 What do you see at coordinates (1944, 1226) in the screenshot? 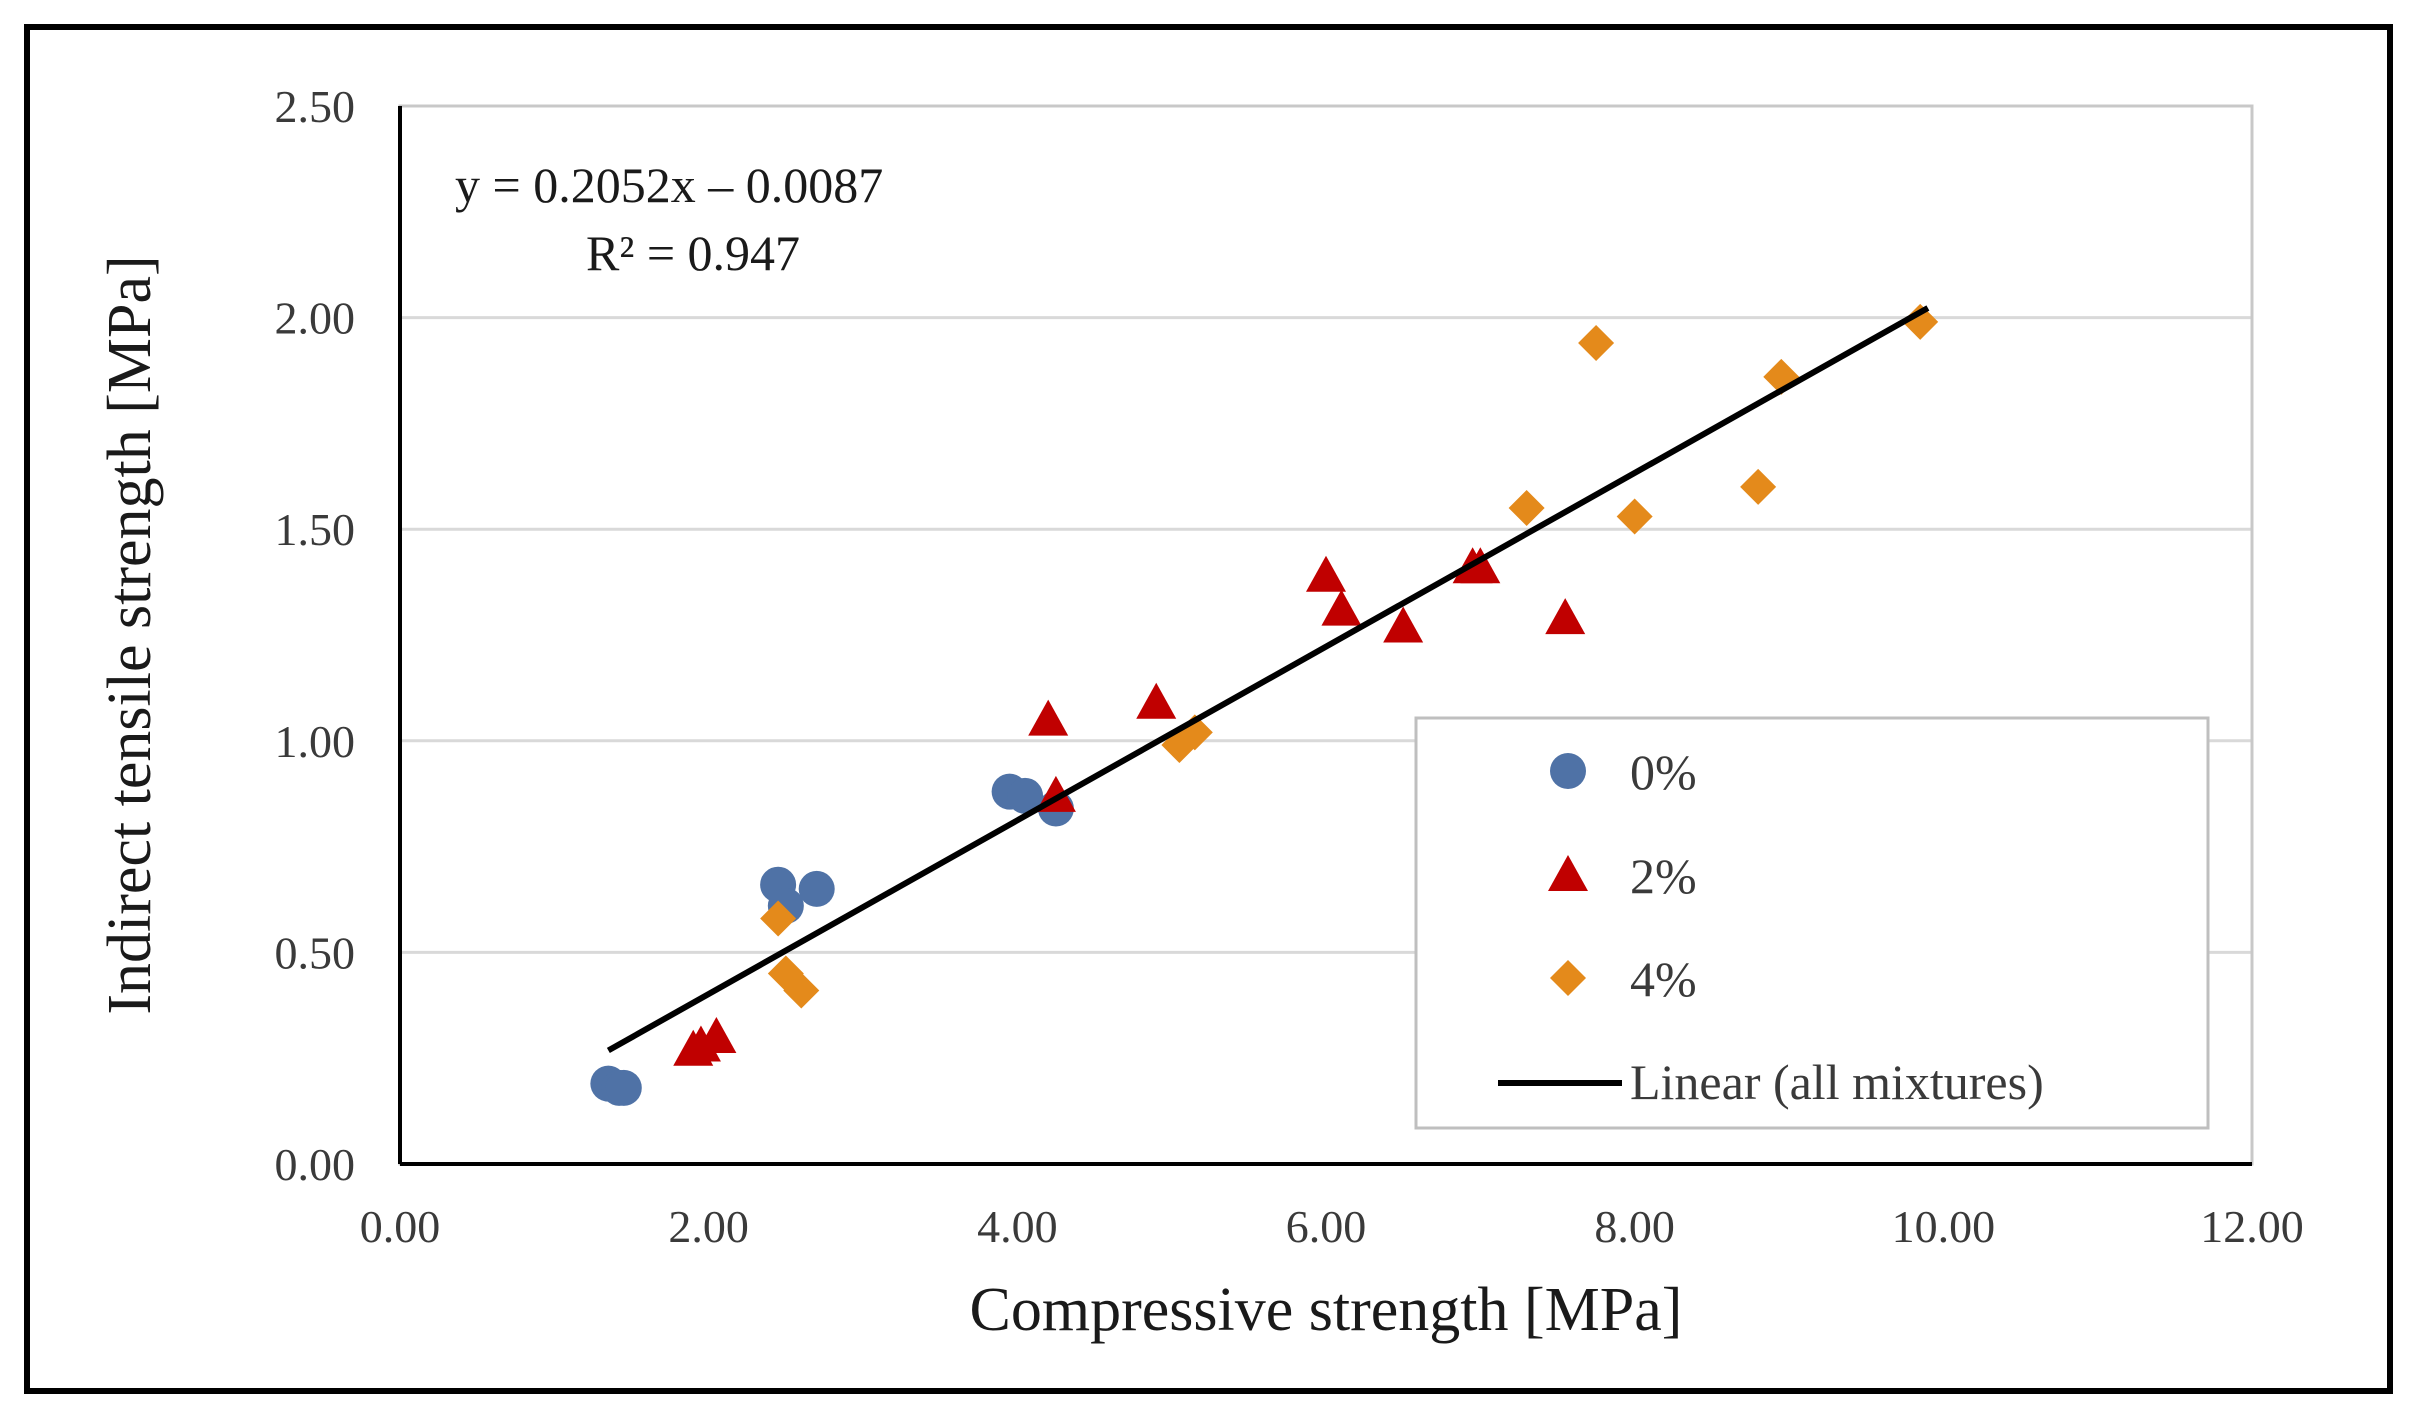
I see `x-tick-label: 10.00` at bounding box center [1944, 1226].